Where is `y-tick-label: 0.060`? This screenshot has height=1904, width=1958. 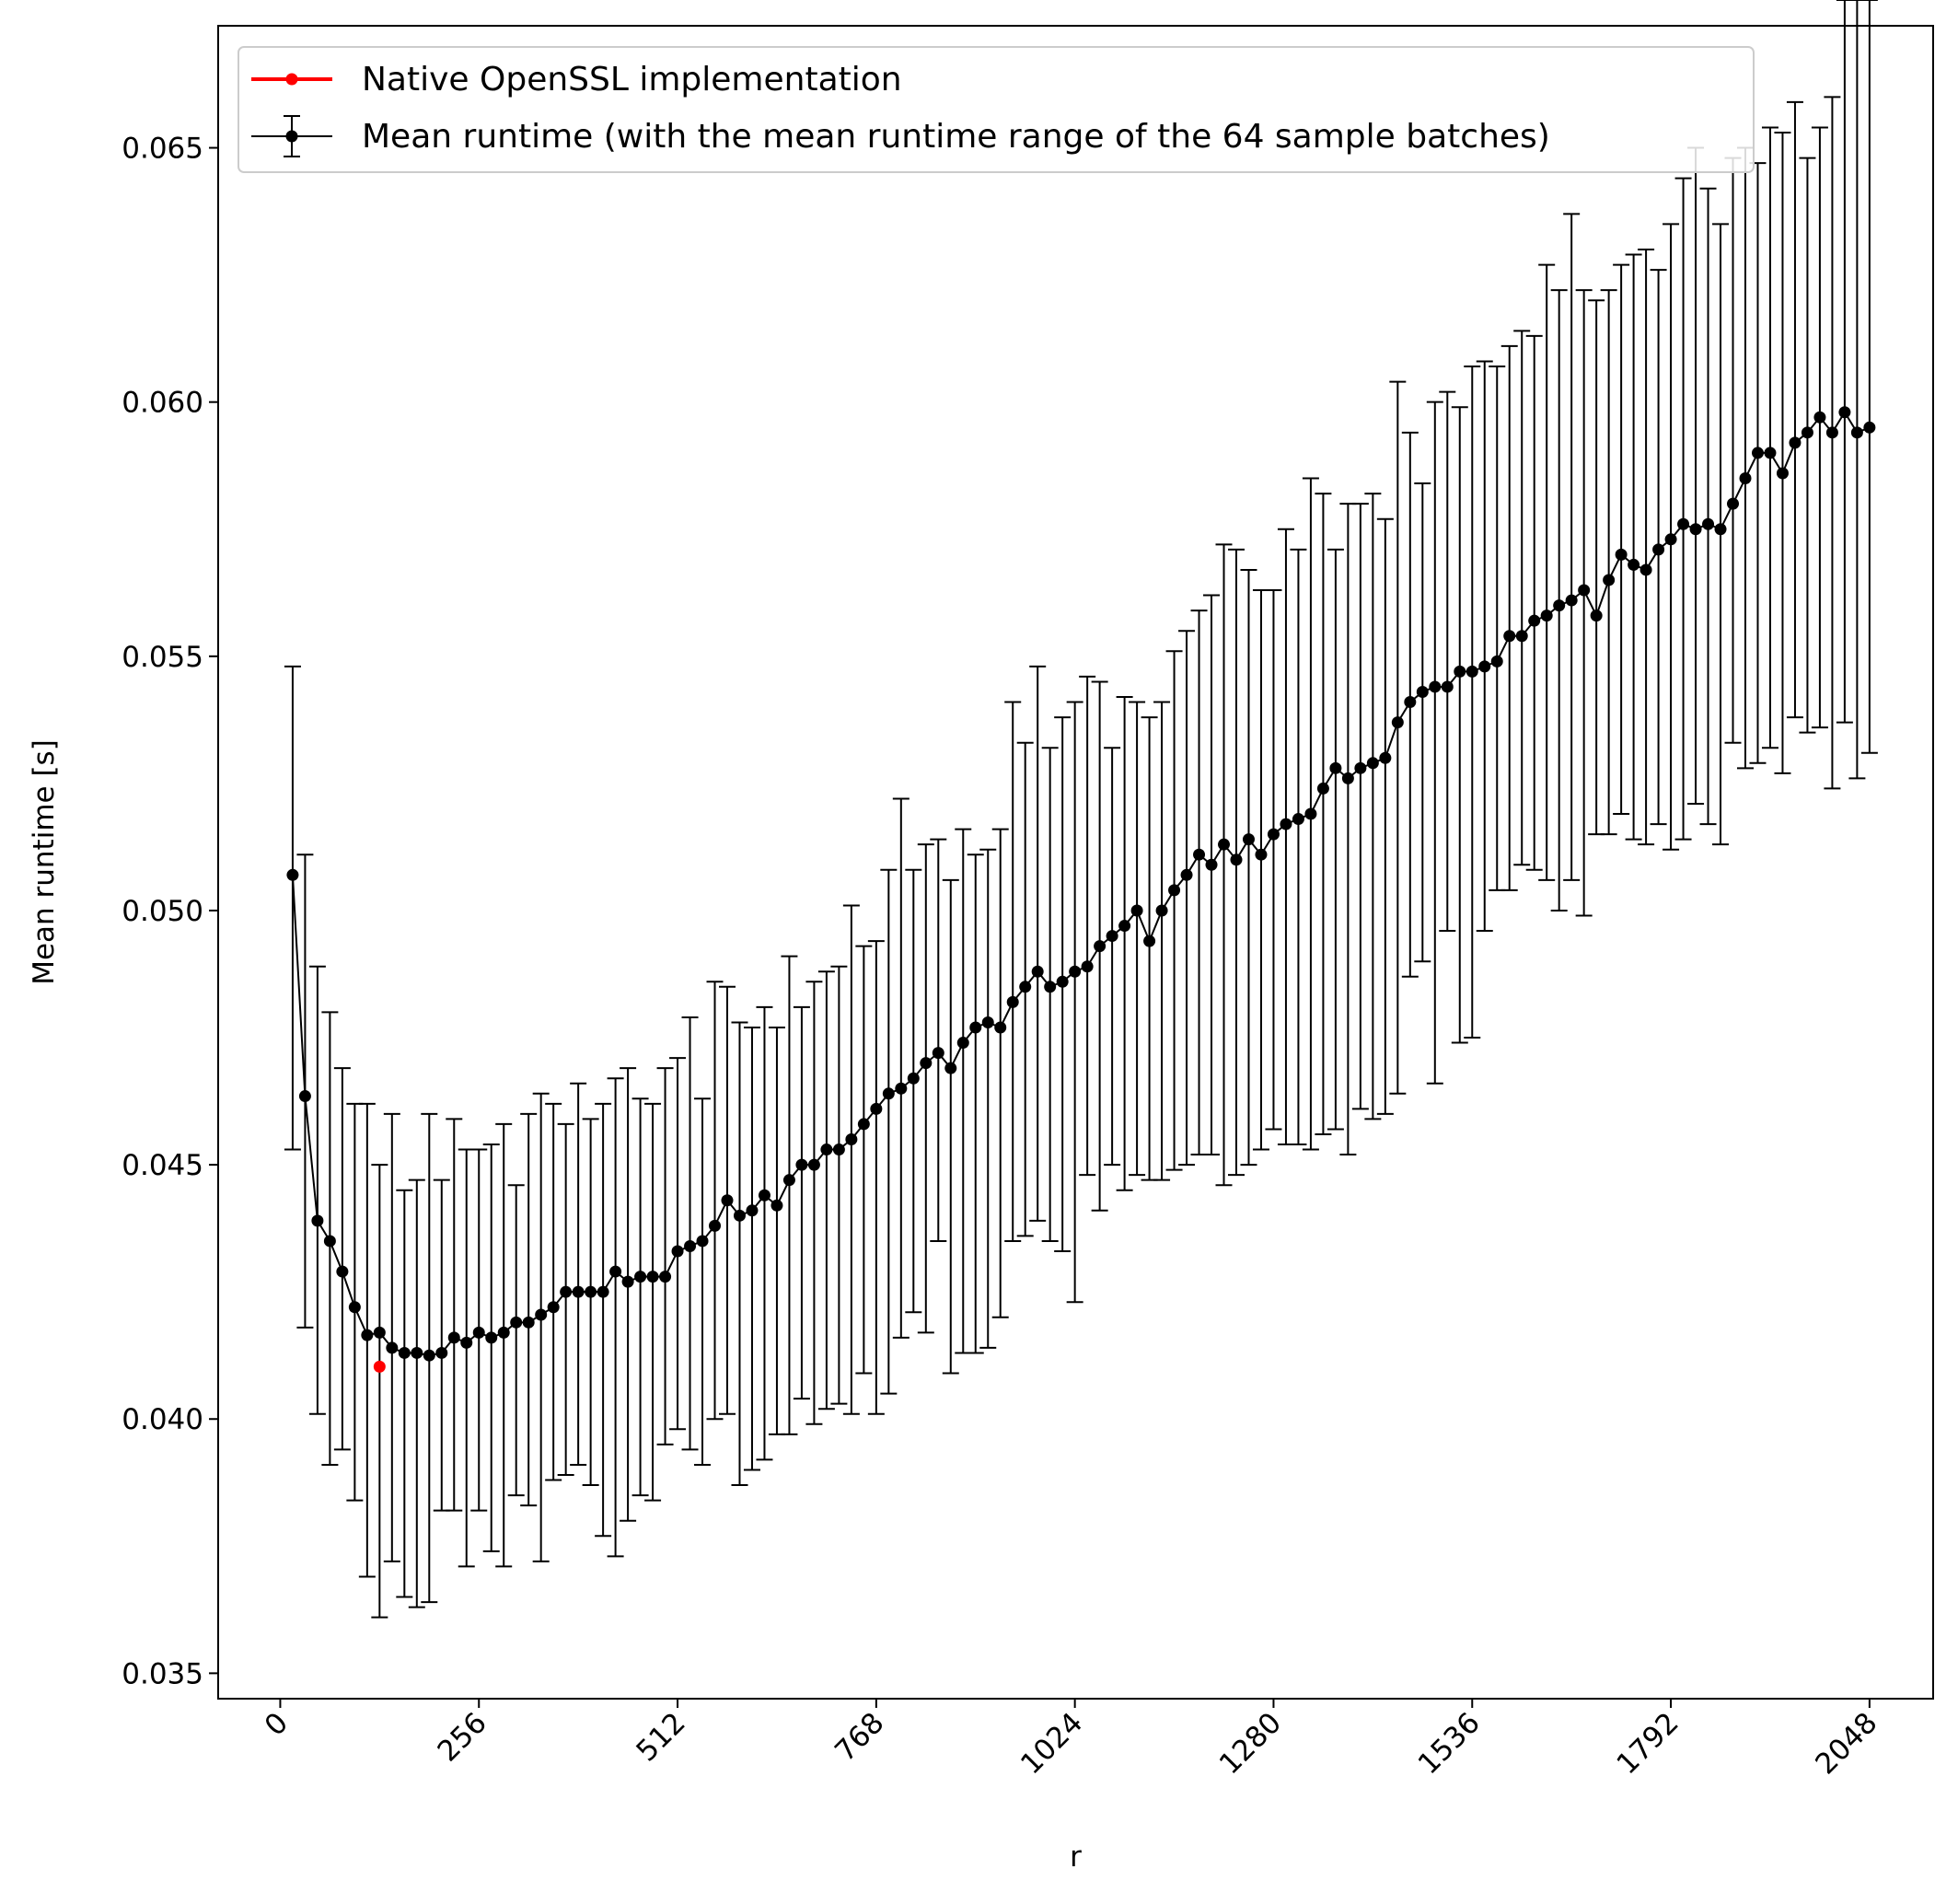
y-tick-label: 0.060 is located at coordinates (162, 403).